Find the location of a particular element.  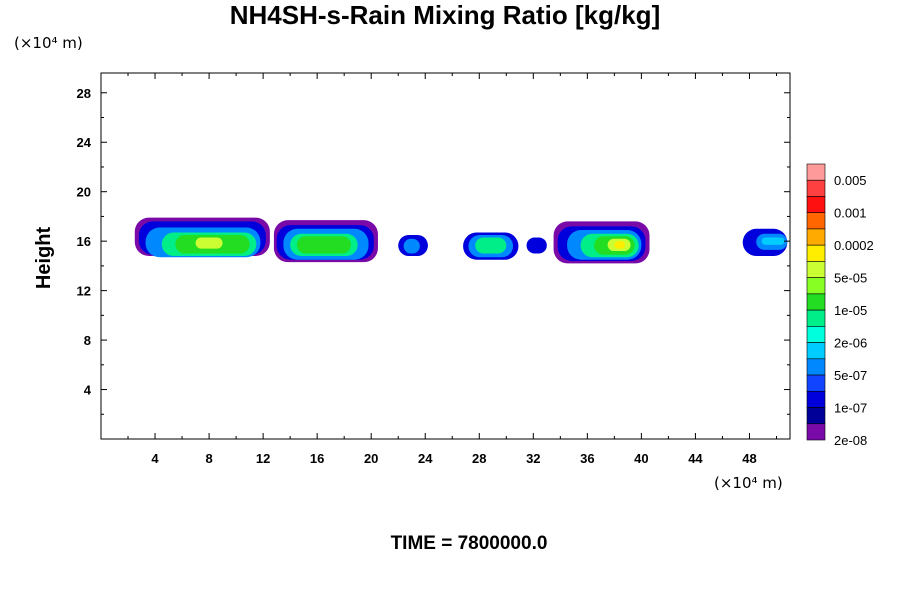

x-tick-label: 8 is located at coordinates (208, 458).